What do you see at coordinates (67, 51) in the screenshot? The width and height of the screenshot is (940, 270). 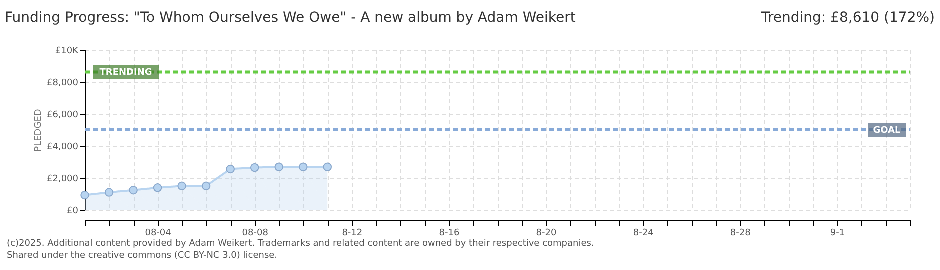 I see `y-tick-label: £10K` at bounding box center [67, 51].